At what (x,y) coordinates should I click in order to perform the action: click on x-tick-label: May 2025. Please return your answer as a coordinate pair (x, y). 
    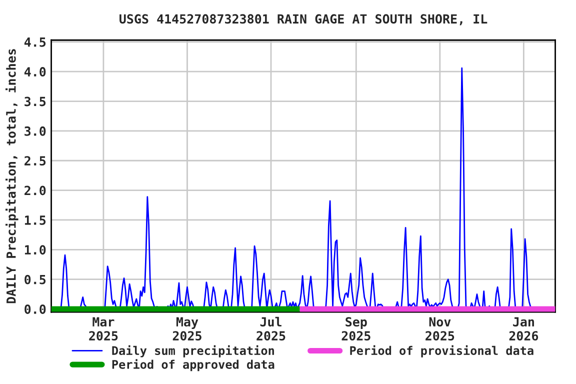
    Looking at the image, I should click on (187, 329).